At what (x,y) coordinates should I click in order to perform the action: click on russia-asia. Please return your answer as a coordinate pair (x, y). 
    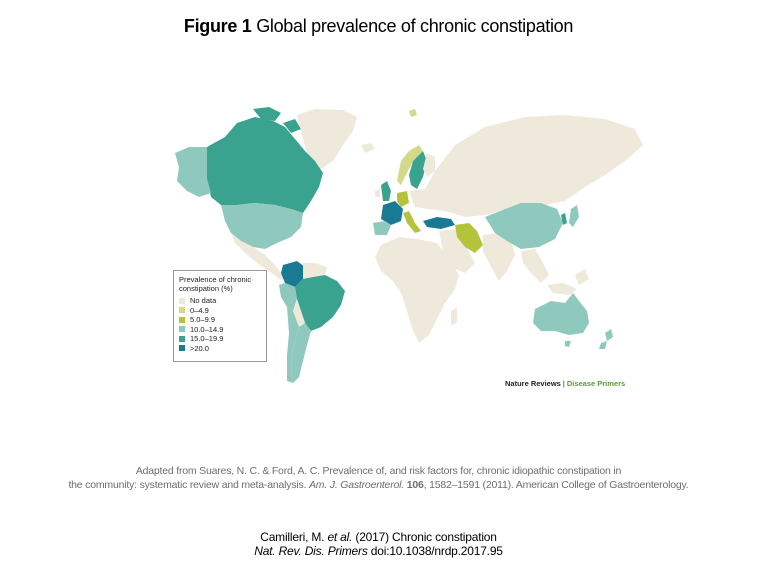
    Looking at the image, I should click on (526, 166).